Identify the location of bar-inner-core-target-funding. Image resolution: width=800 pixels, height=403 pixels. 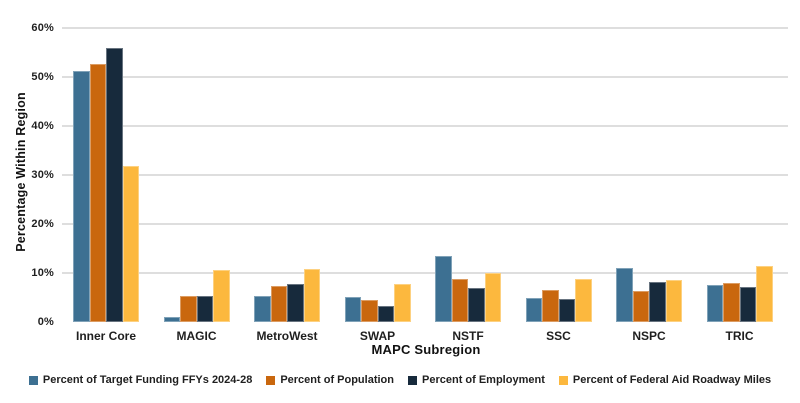
(81, 196).